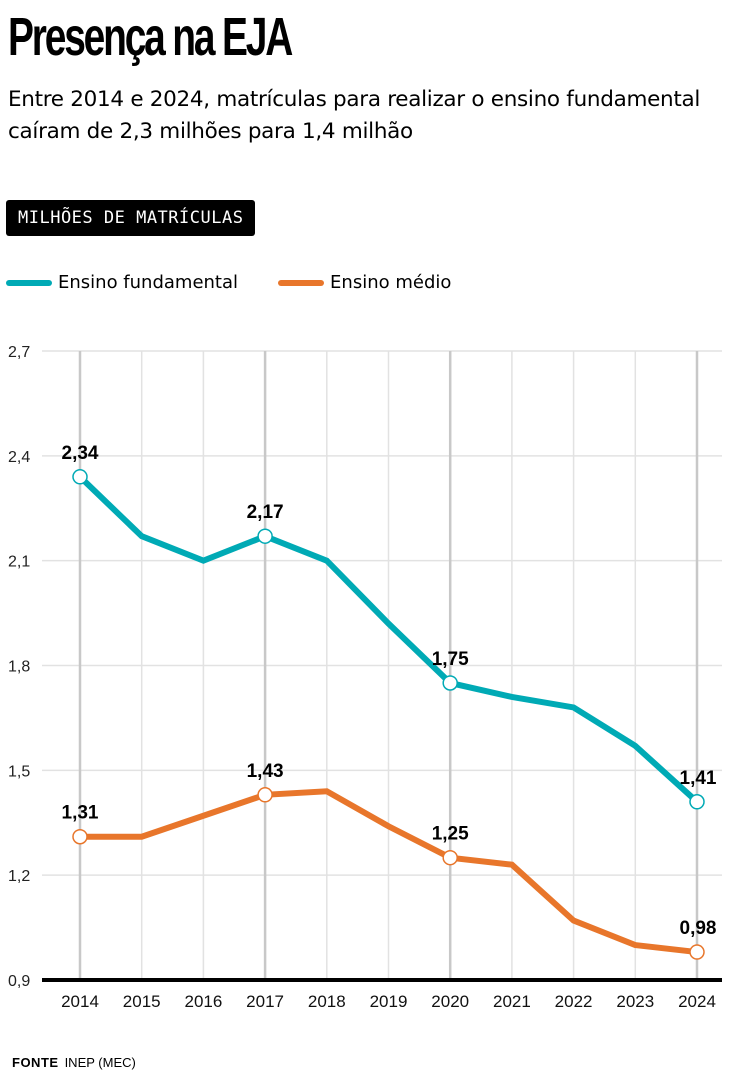 The width and height of the screenshot is (736, 1080). What do you see at coordinates (301, 282) in the screenshot?
I see `legend-swatch-medio` at bounding box center [301, 282].